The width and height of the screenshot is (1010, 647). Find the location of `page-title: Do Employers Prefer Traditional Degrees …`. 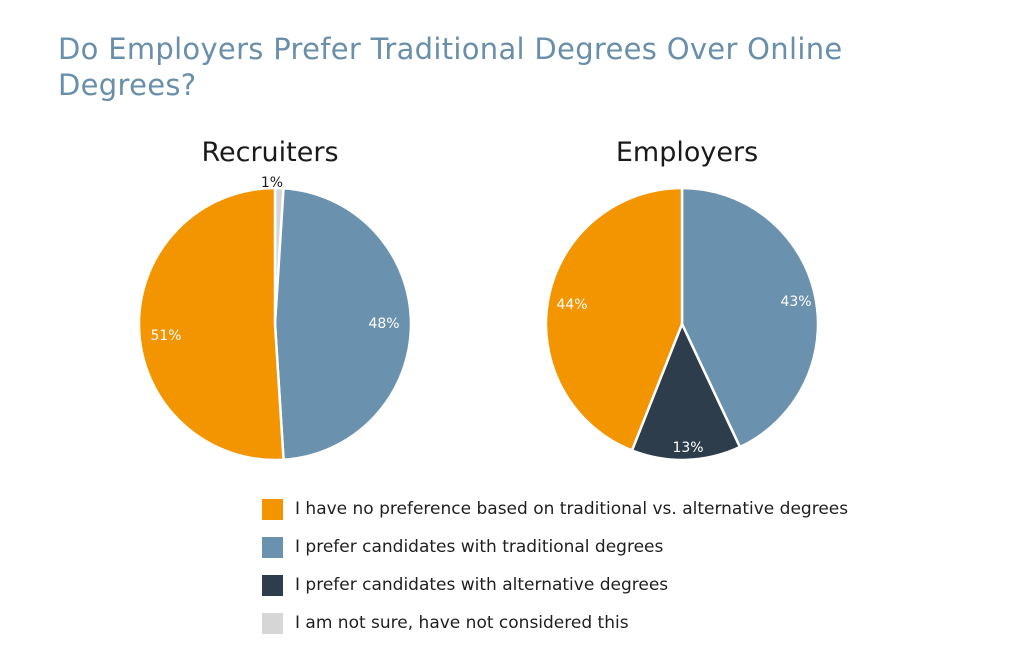

page-title: Do Employers Prefer Traditional Degrees … is located at coordinates (450, 67).